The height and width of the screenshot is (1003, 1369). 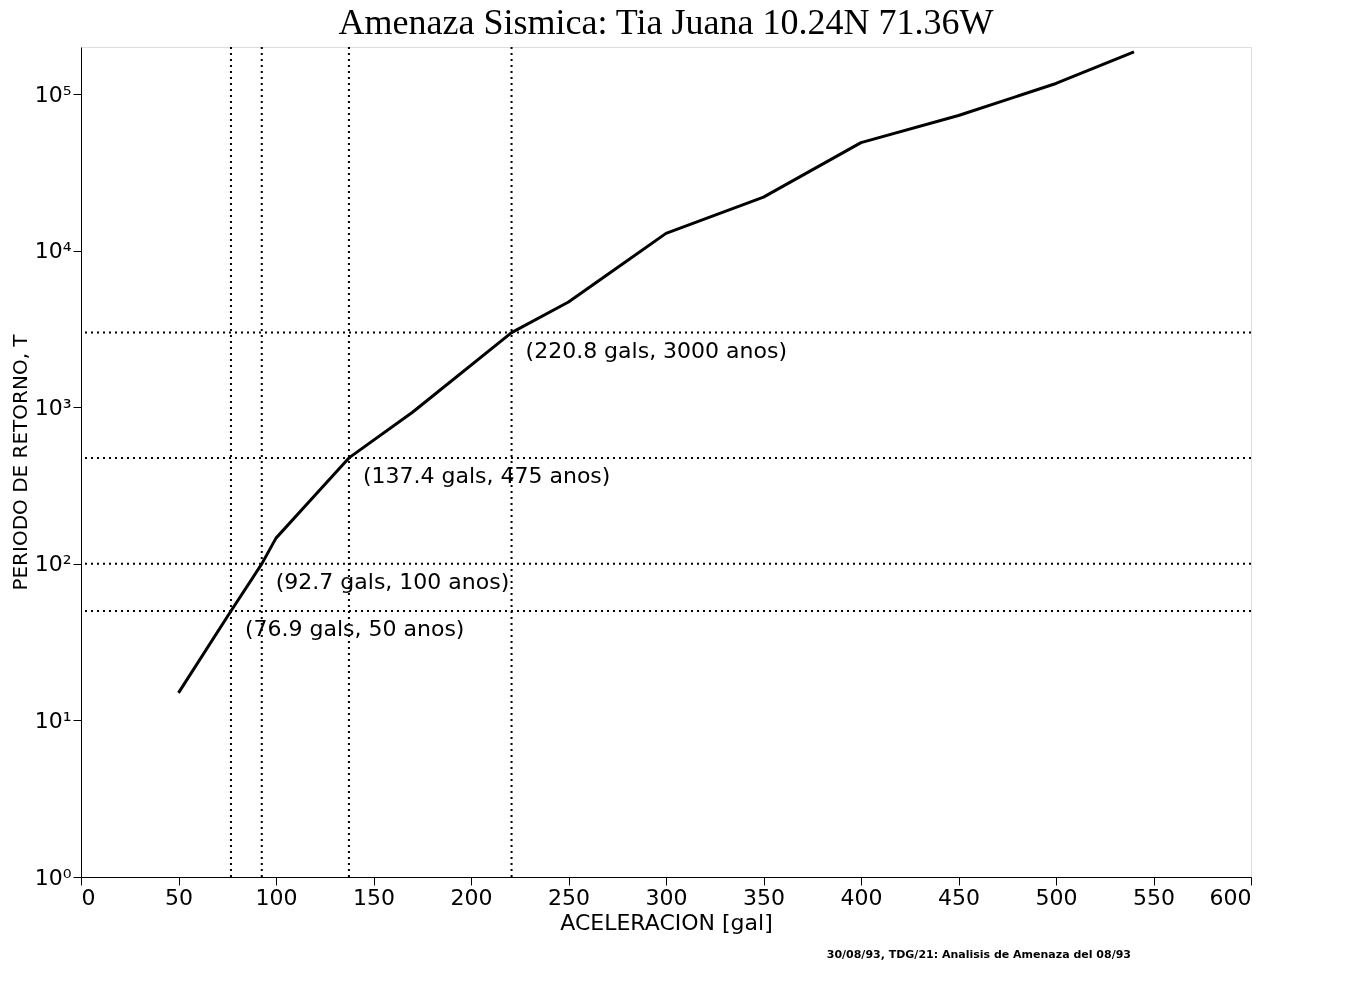 What do you see at coordinates (978, 954) in the screenshot?
I see `text: 30/08/93, TDG/21: Analisis de Amenaza del 08/93` at bounding box center [978, 954].